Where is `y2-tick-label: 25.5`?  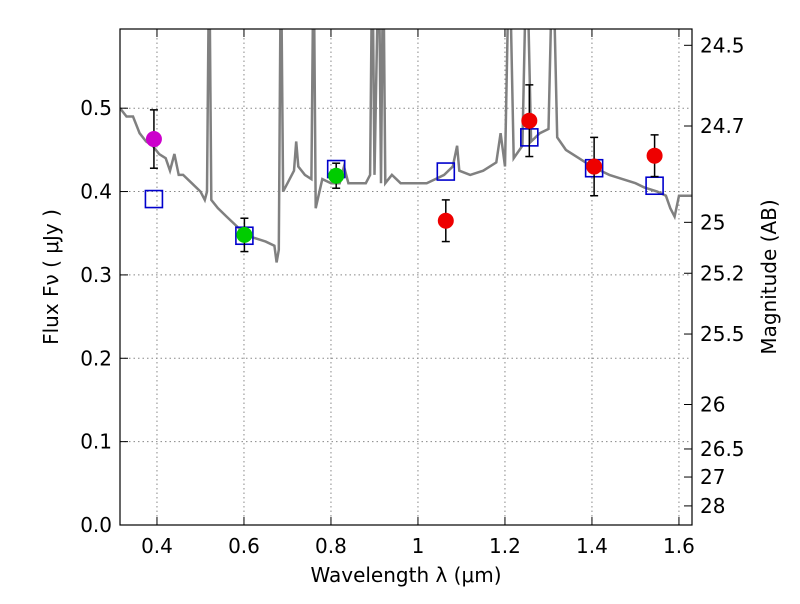 y2-tick-label: 25.5 is located at coordinates (722, 334).